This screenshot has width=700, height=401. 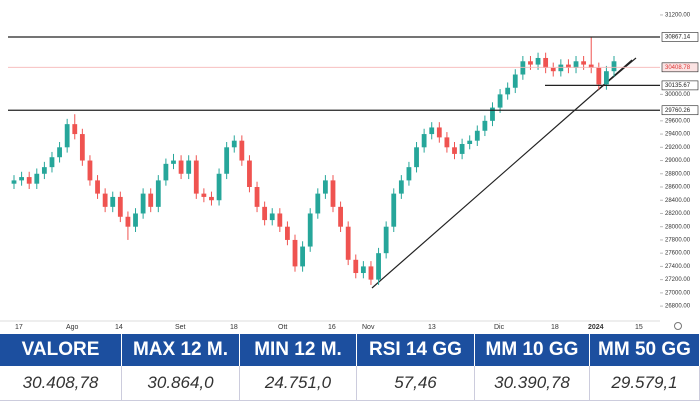 What do you see at coordinates (234, 327) in the screenshot?
I see `x-tick-label: 18` at bounding box center [234, 327].